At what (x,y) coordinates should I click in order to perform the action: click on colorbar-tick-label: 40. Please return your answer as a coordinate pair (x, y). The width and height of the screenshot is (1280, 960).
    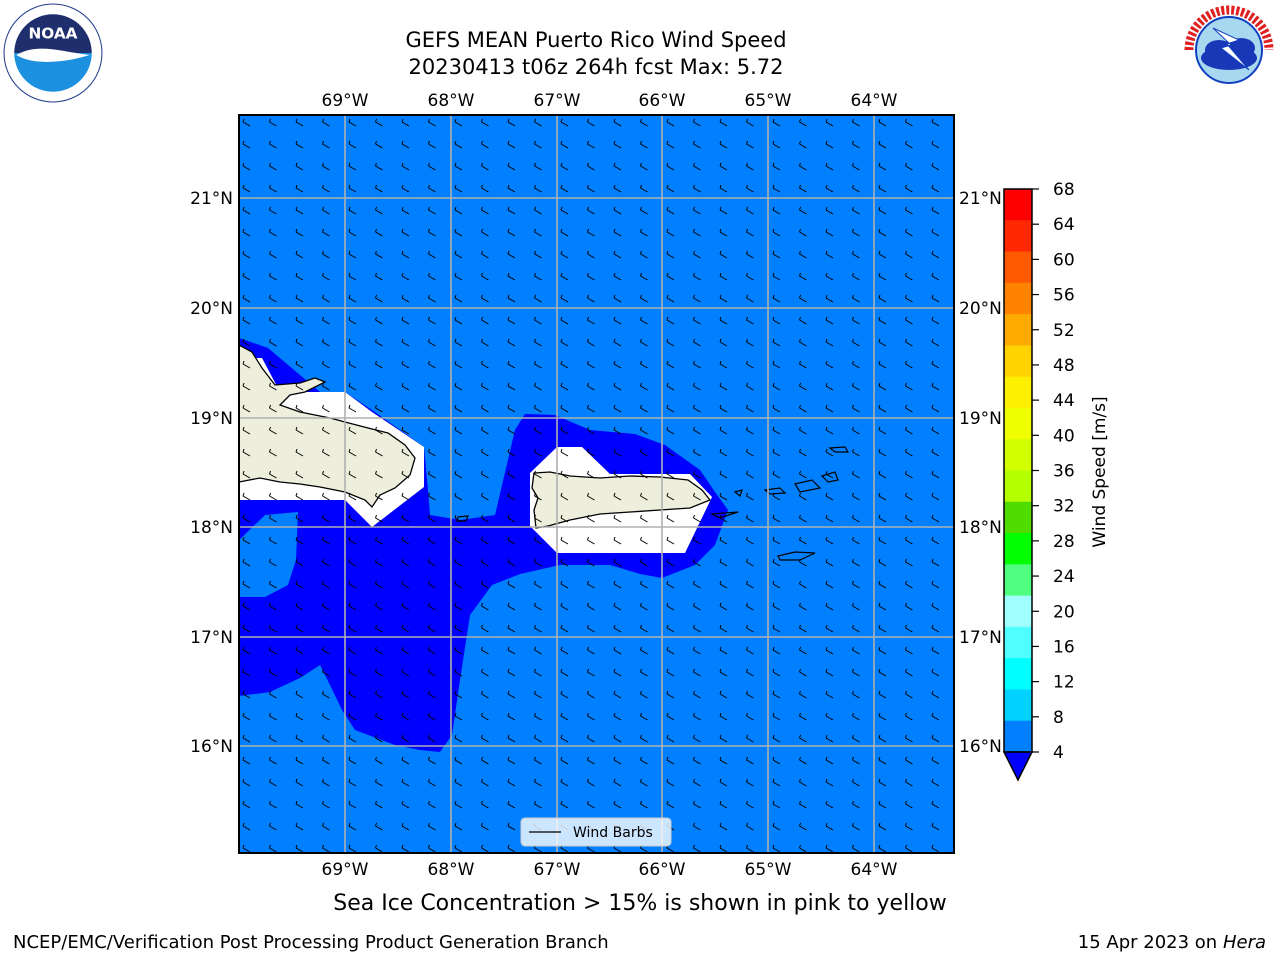
    Looking at the image, I should click on (1064, 436).